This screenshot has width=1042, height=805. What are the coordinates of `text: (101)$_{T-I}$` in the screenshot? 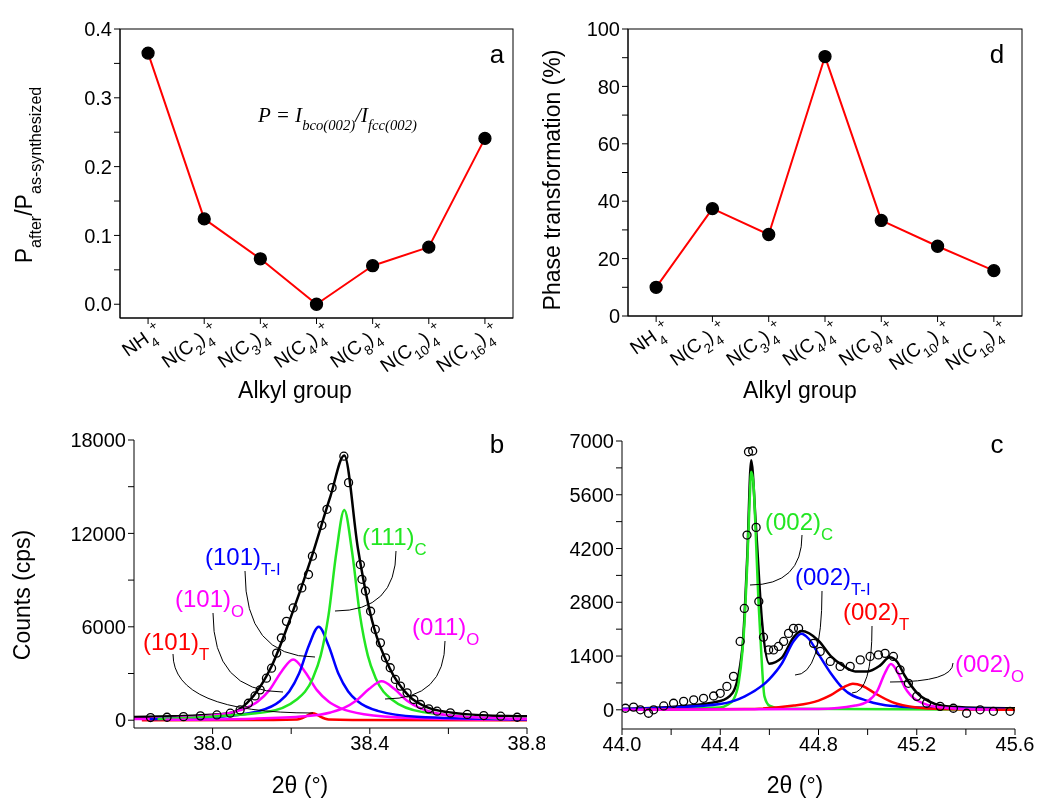 It's located at (243, 561).